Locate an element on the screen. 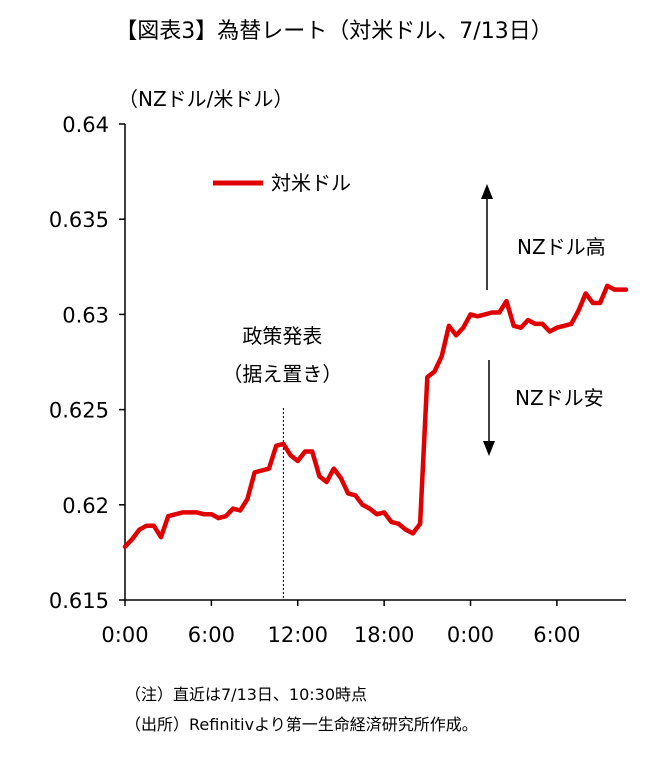 Image resolution: width=668 pixels, height=760 pixels. note-line: （注）直近は7/13日、10:30時点 is located at coordinates (246, 694).